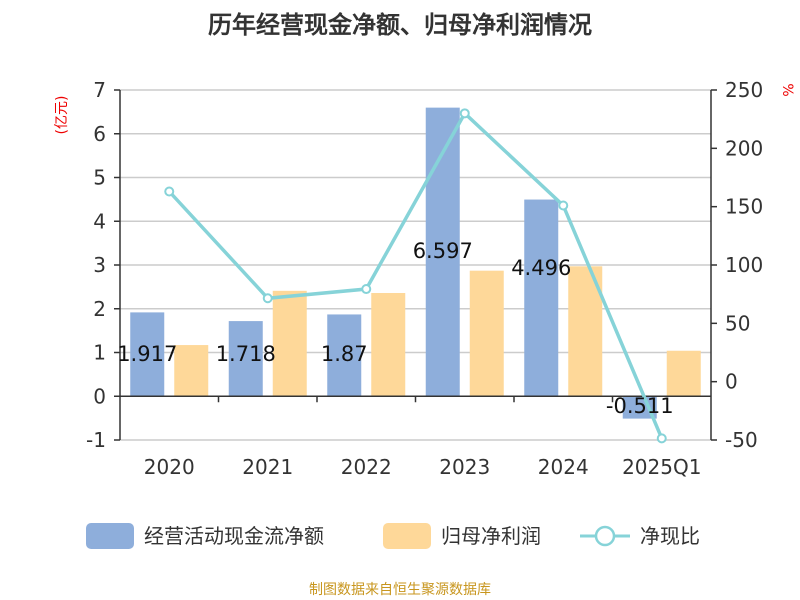  Describe the element at coordinates (661, 467) in the screenshot. I see `x-tick-label: 2025Q1` at that location.